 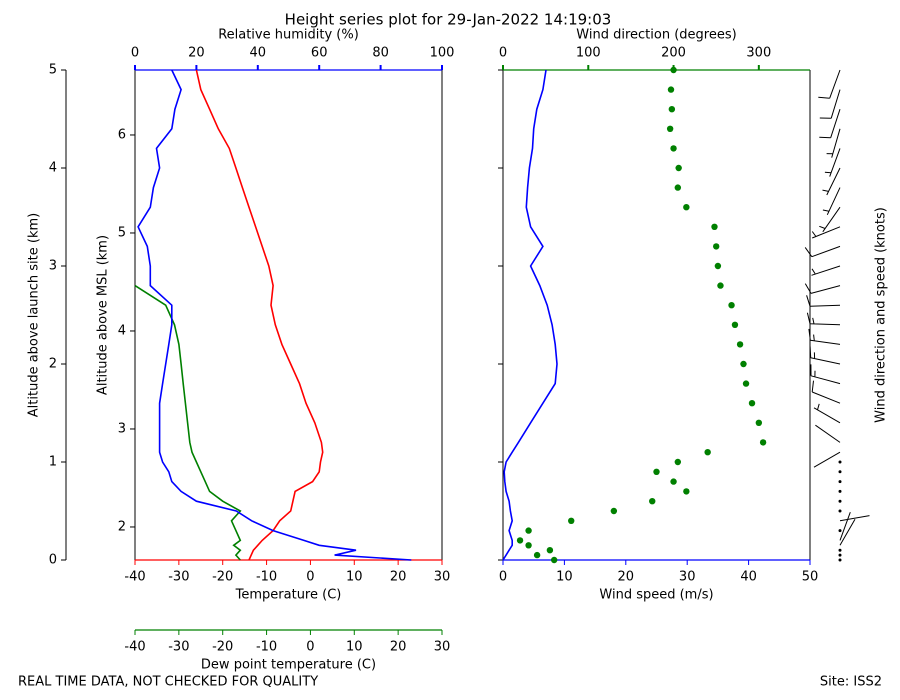 What do you see at coordinates (758, 53) in the screenshot?
I see `x-tick-label: 300` at bounding box center [758, 53].